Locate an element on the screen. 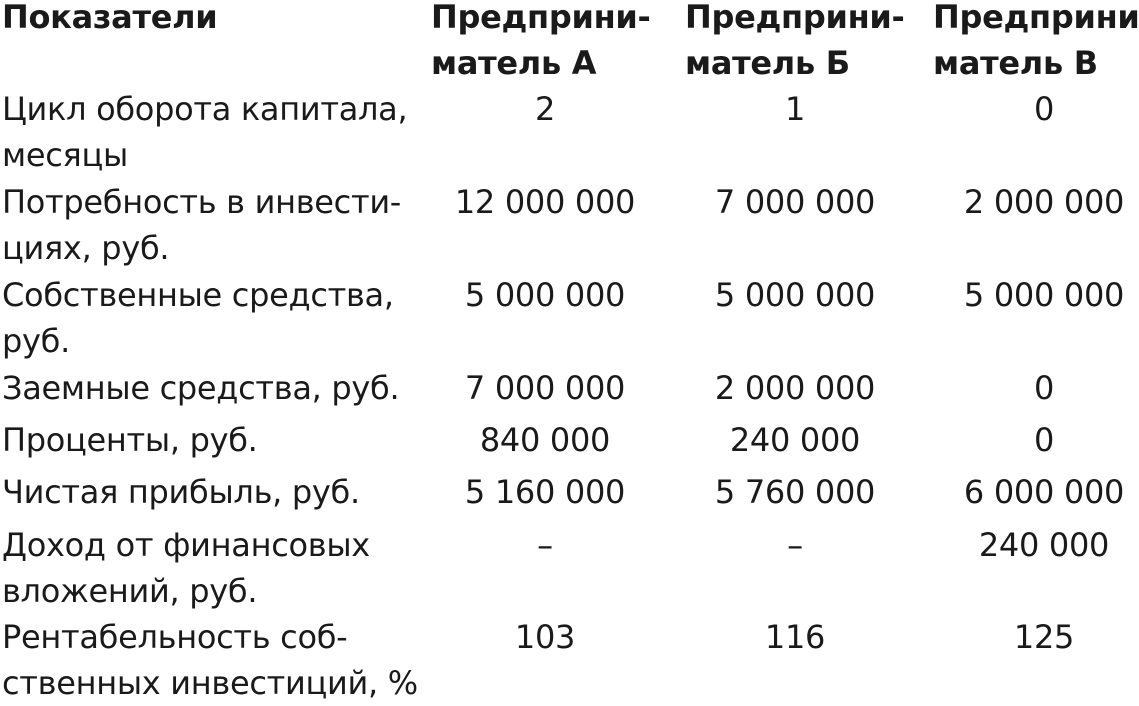 Image resolution: width=1139 pixels, height=706 pixels. header-entrepreneur-b: Предприни- матель Б is located at coordinates (795, 41).